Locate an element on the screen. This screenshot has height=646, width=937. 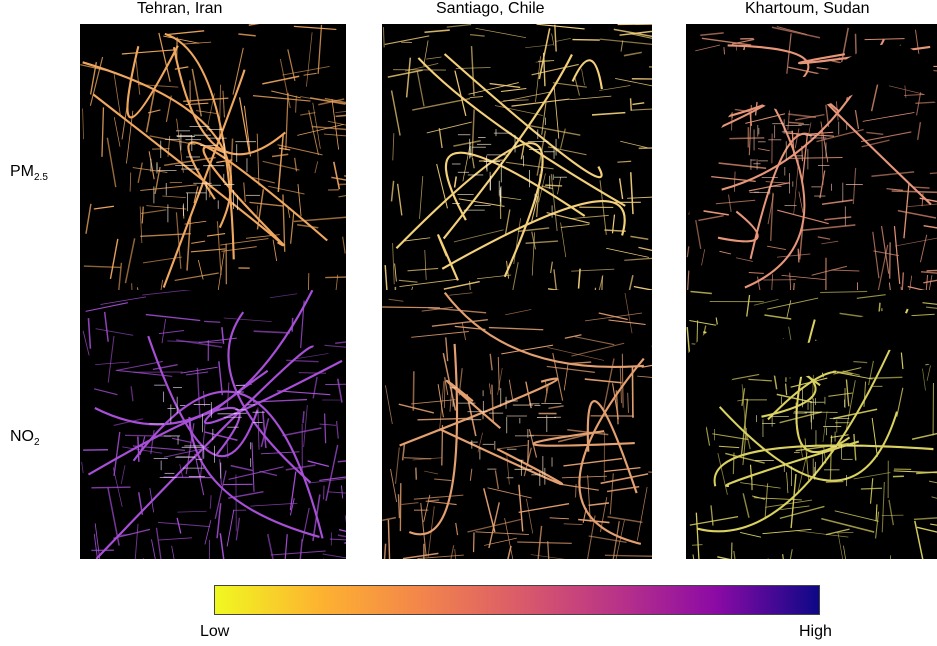
map-khartoum-no2 is located at coordinates (811, 424).